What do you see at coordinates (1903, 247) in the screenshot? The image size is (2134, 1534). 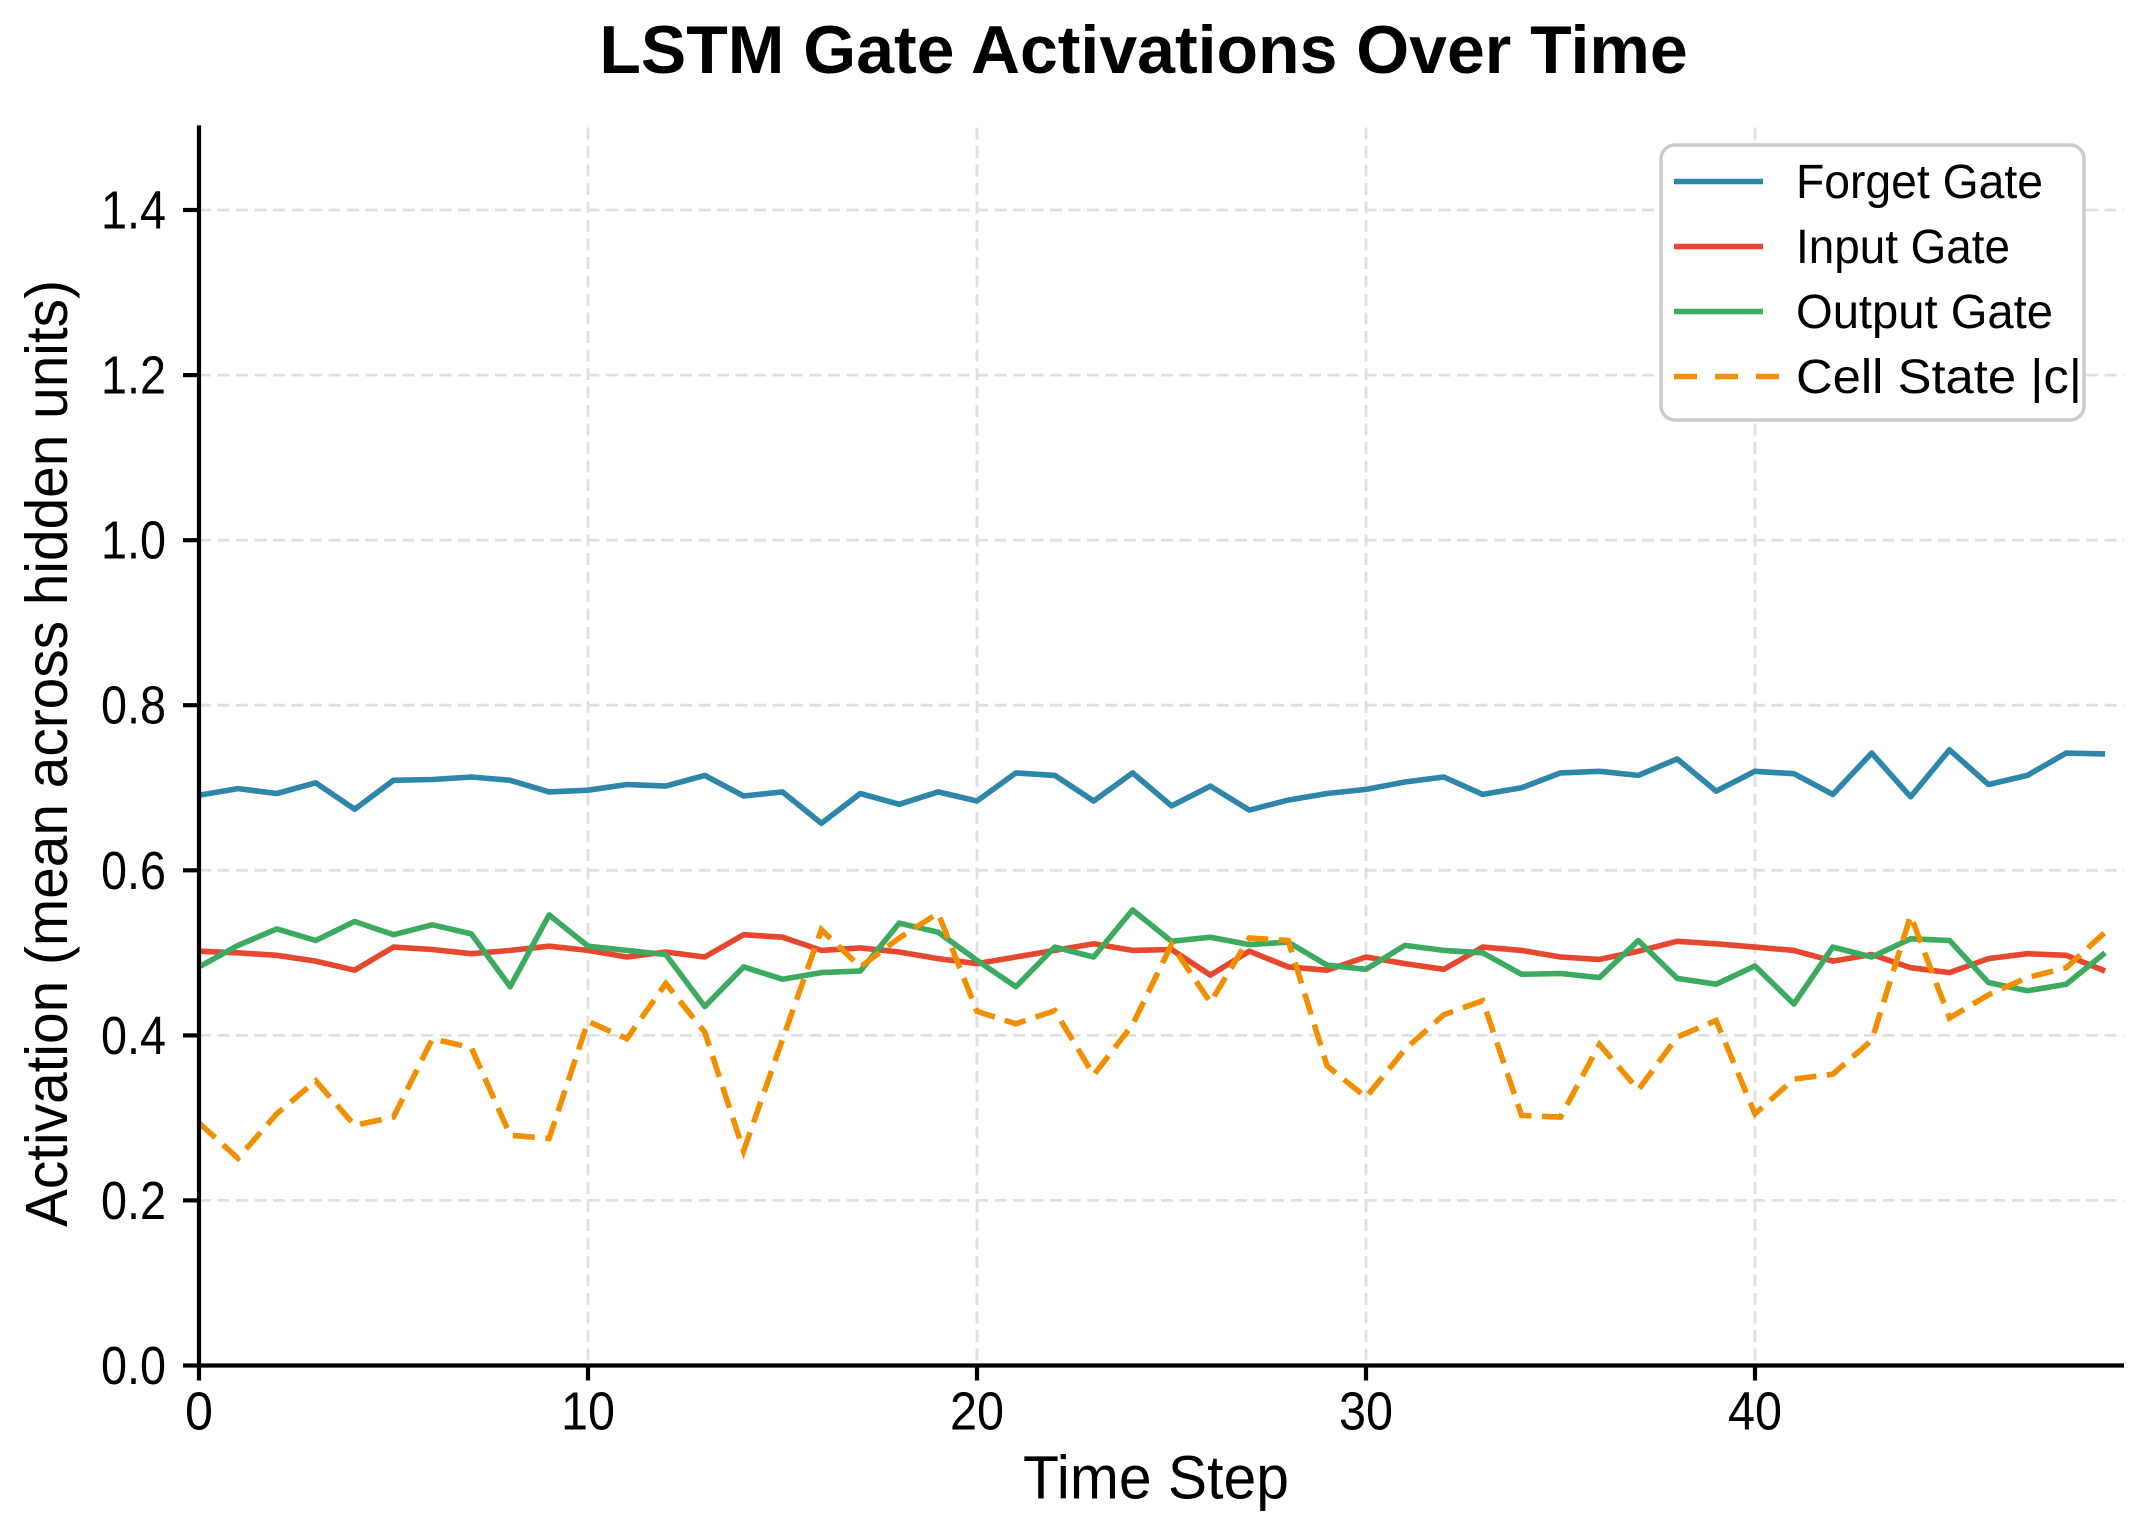 I see `svg-text: Input Gate` at bounding box center [1903, 247].